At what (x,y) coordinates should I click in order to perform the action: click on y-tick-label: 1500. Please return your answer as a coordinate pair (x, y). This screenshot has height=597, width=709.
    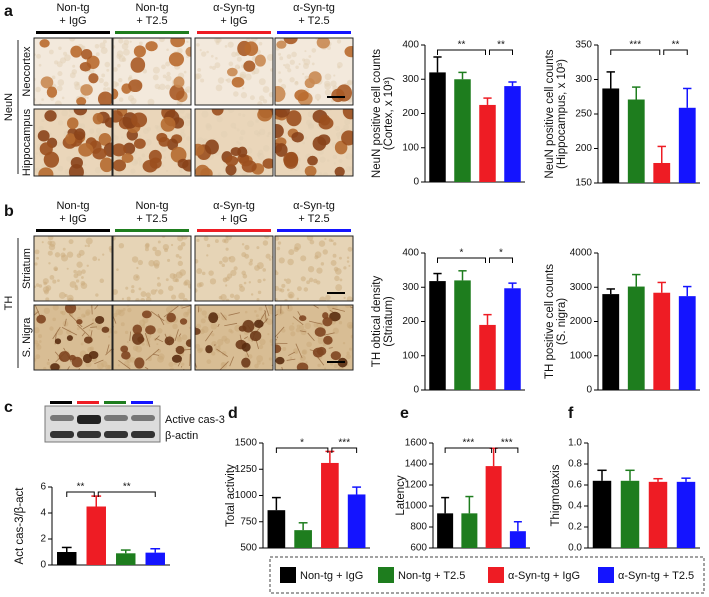
    Looking at the image, I should click on (246, 443).